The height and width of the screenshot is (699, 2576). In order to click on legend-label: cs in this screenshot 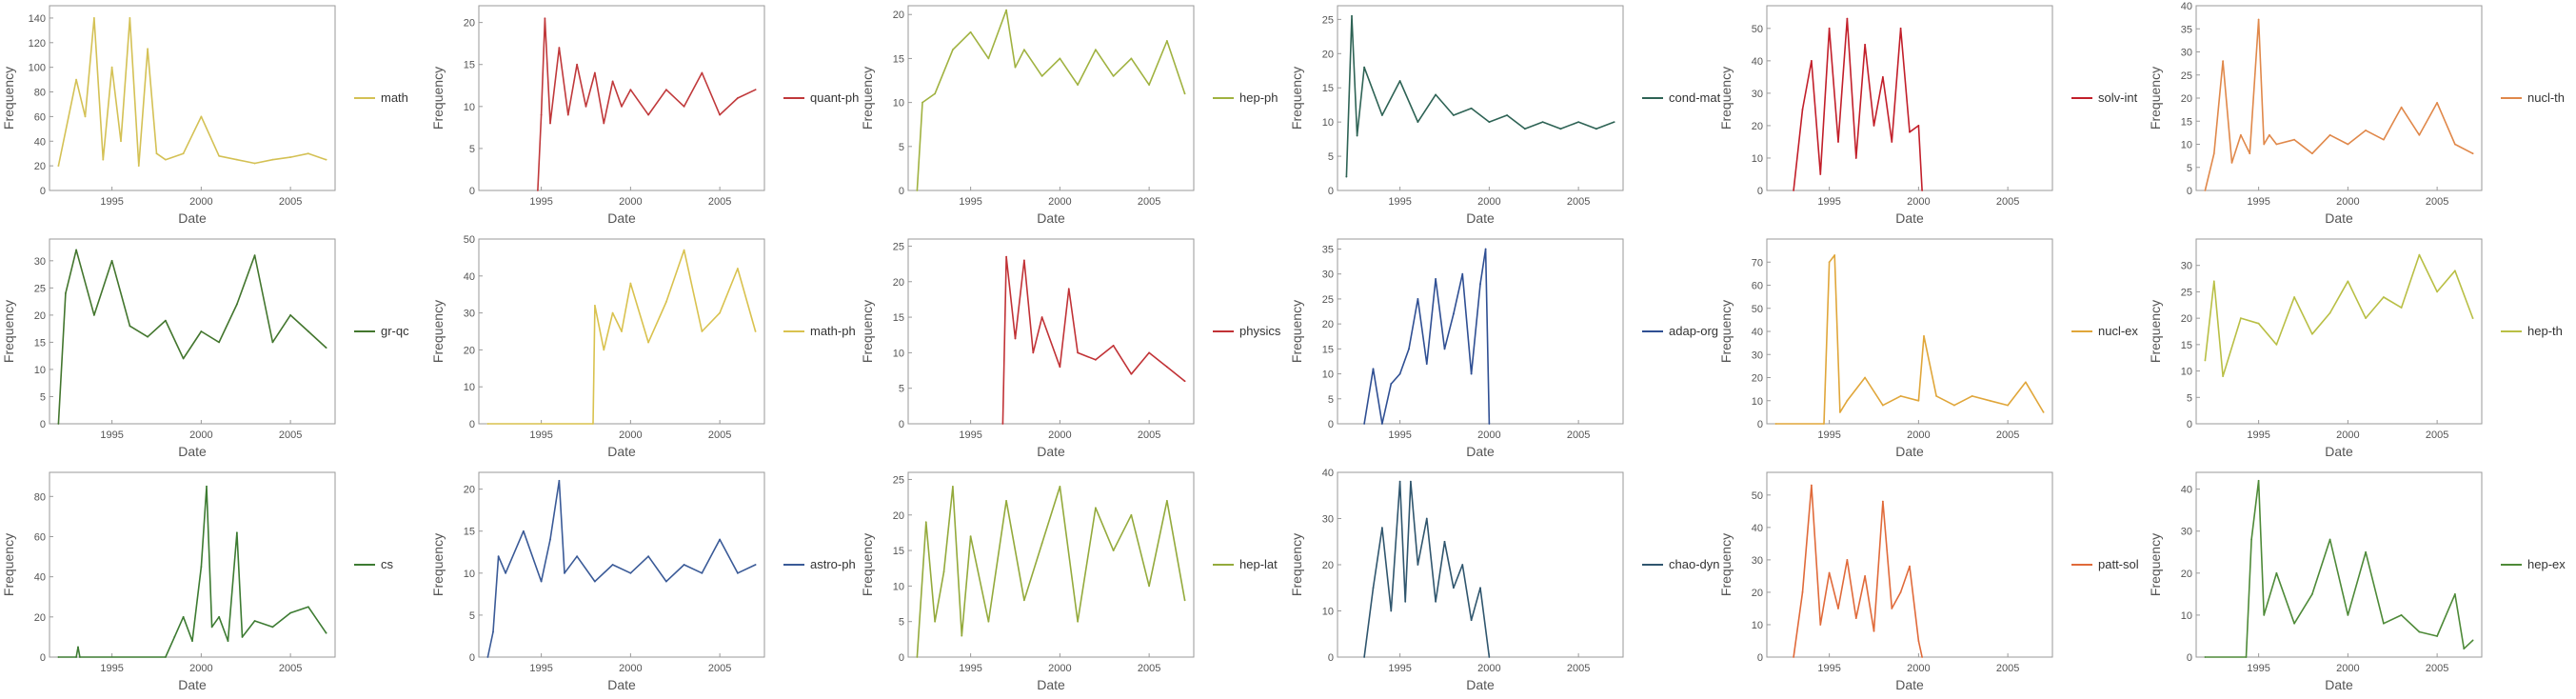, I will do `click(387, 564)`.